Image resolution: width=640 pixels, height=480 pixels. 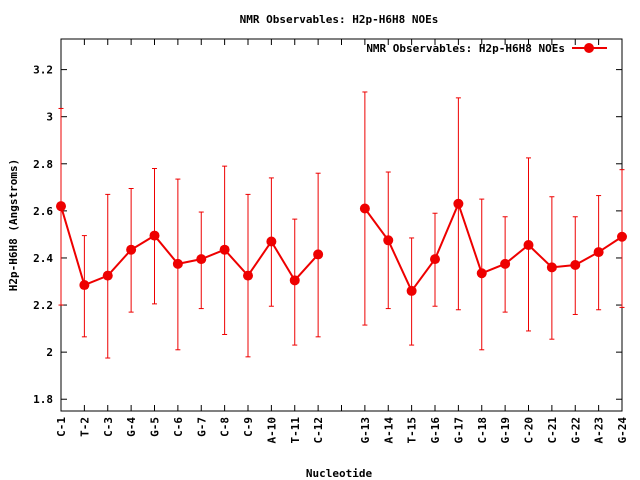 What do you see at coordinates (225, 427) in the screenshot?
I see `x-tick-label: C-8` at bounding box center [225, 427].